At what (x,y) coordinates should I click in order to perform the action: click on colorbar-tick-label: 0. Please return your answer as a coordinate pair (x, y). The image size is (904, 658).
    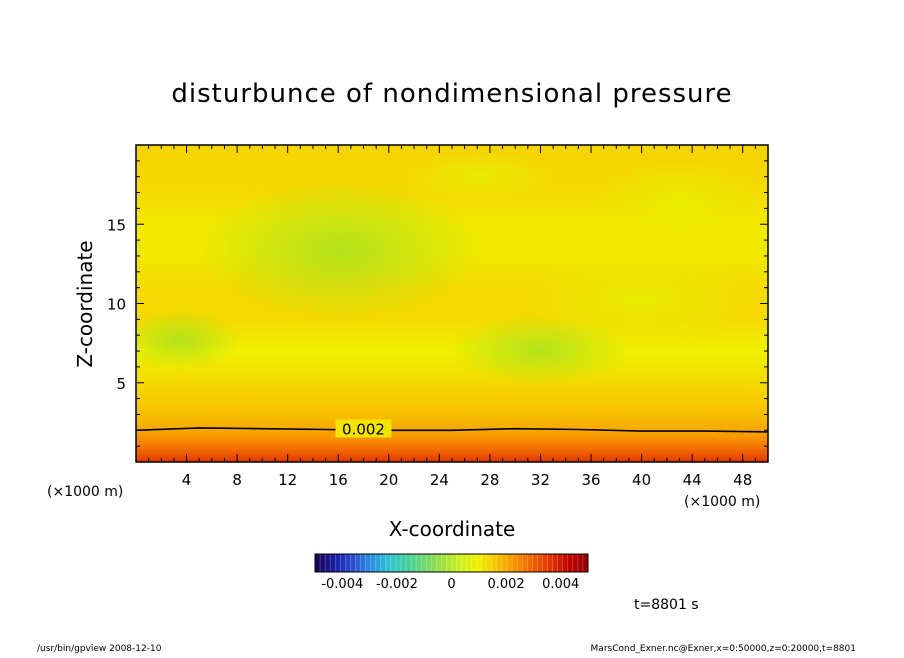
    Looking at the image, I should click on (451, 584).